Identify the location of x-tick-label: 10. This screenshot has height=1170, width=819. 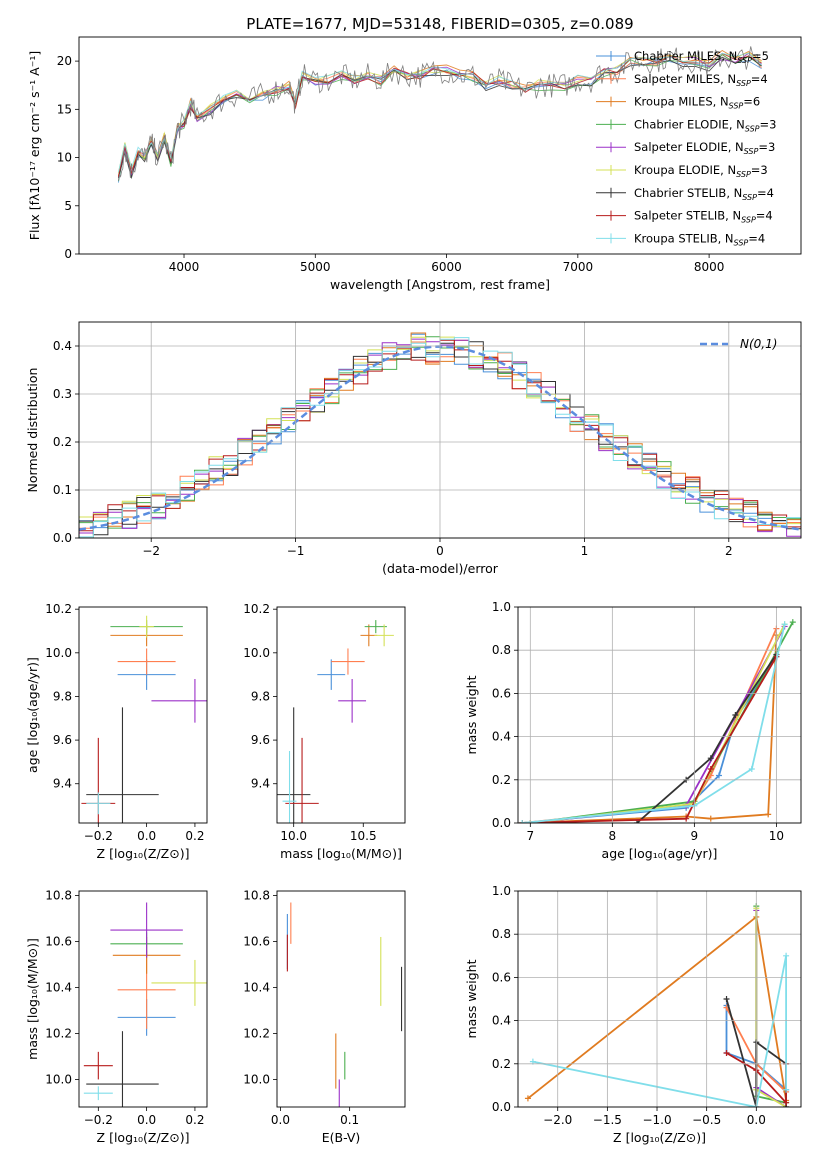
(776, 836).